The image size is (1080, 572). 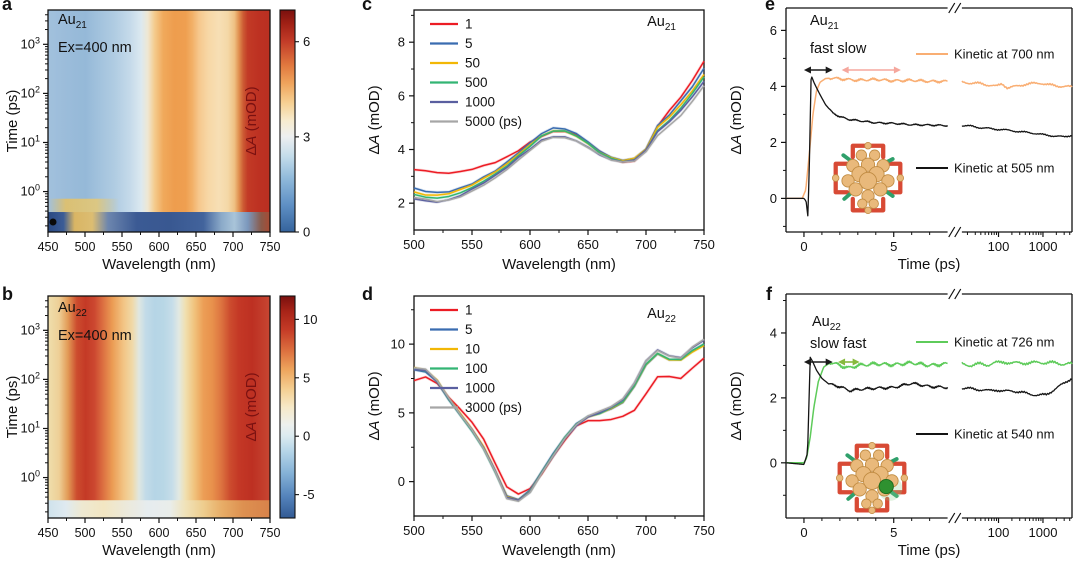 What do you see at coordinates (95, 336) in the screenshot?
I see `panel-b-excitation-label: Ex=400 nm` at bounding box center [95, 336].